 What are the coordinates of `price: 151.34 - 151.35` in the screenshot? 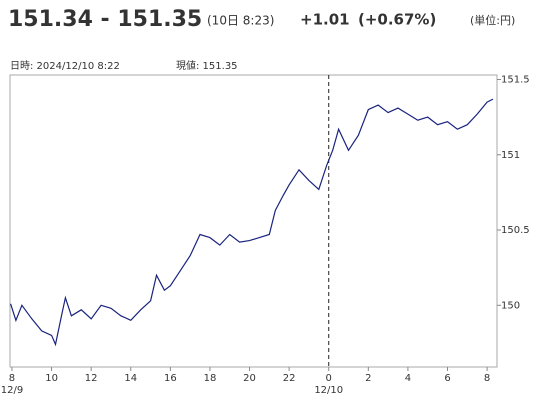 It's located at (105, 19).